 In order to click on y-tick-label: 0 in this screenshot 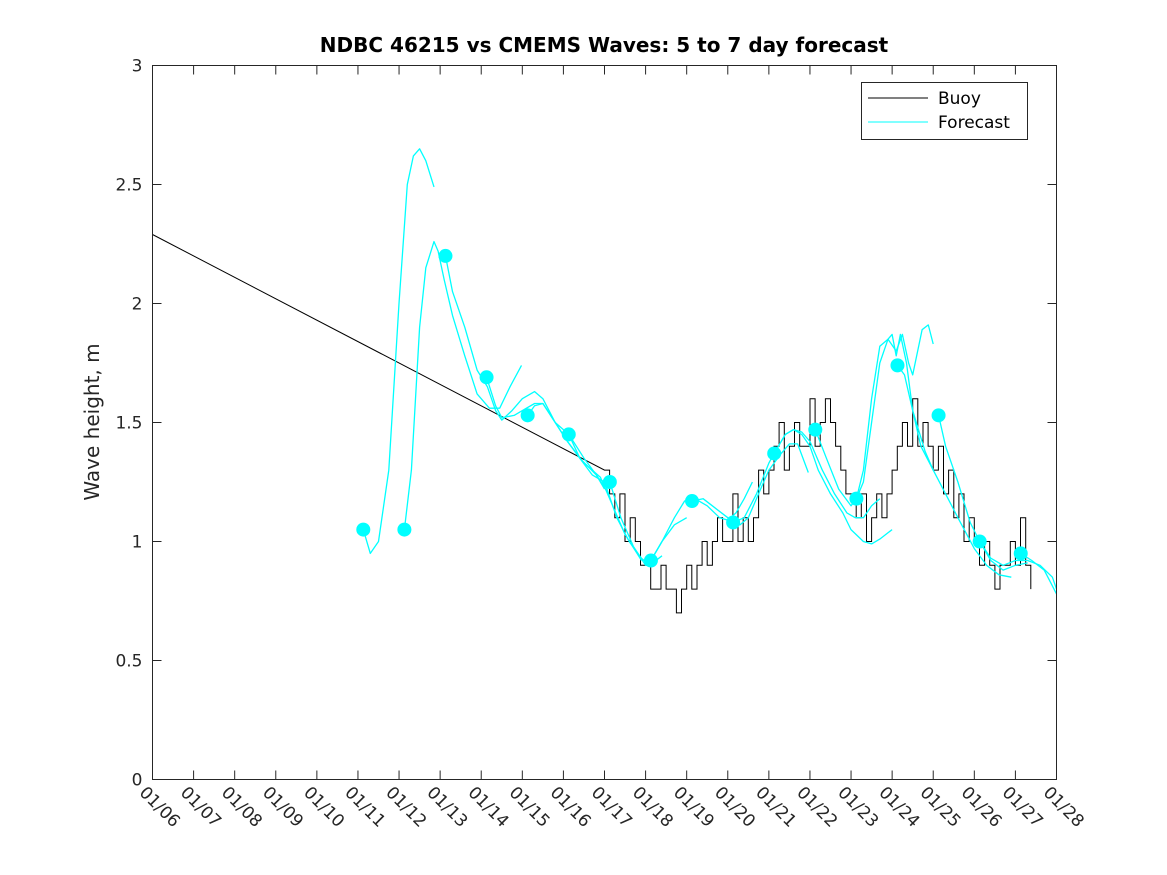, I will do `click(137, 781)`.